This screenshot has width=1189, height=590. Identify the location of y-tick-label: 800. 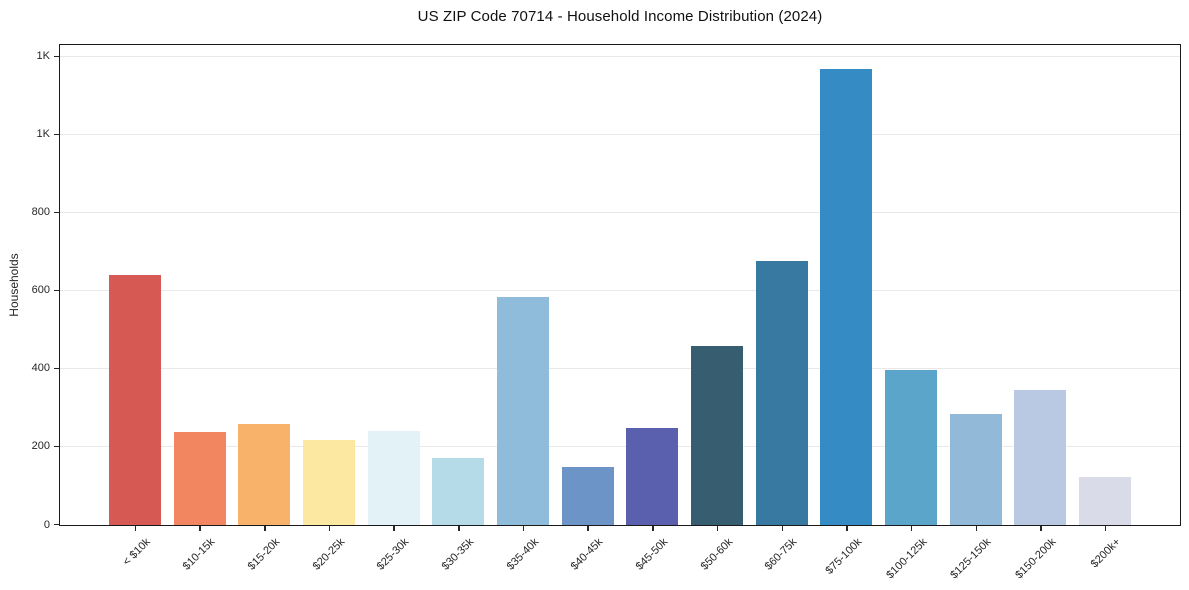
(40, 212).